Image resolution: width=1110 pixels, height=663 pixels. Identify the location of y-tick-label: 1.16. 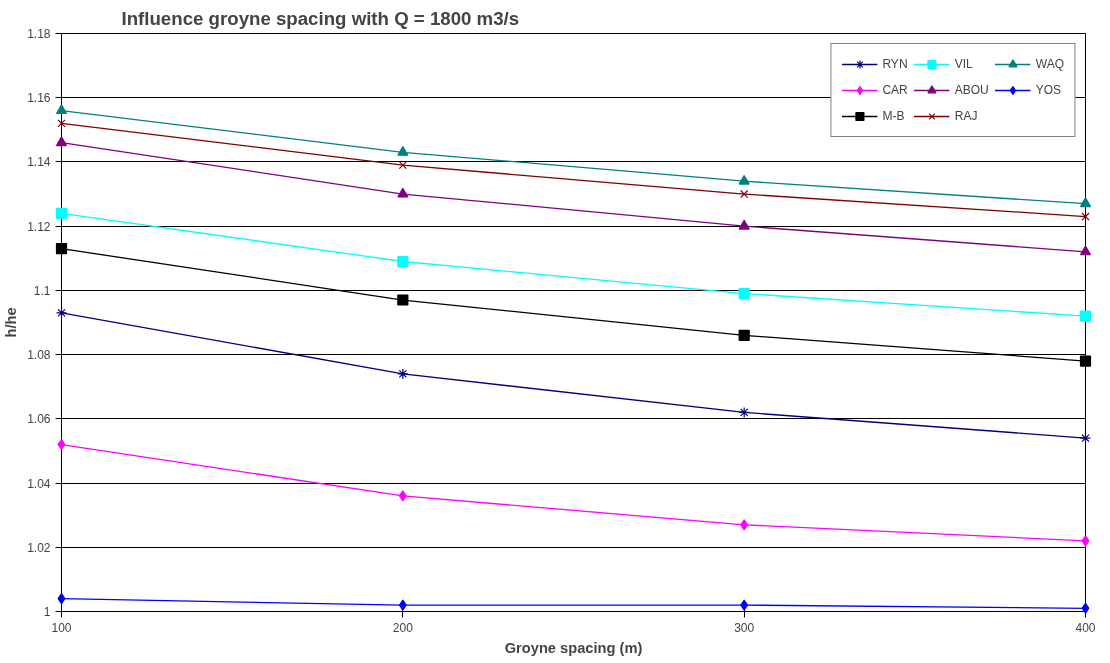
(39, 98).